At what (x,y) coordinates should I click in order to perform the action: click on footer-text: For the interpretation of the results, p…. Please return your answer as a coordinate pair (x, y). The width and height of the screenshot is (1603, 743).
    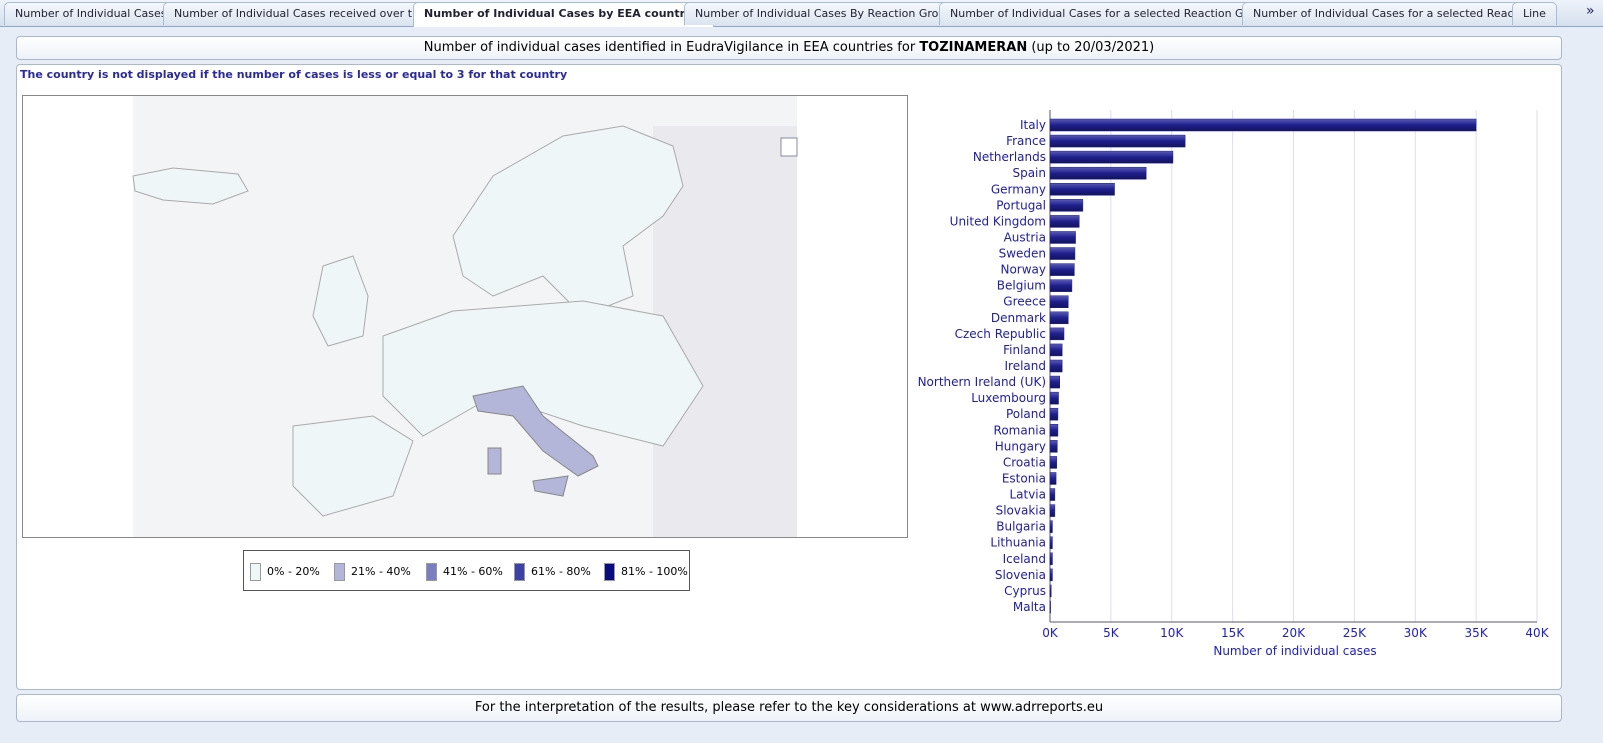
    Looking at the image, I should click on (789, 707).